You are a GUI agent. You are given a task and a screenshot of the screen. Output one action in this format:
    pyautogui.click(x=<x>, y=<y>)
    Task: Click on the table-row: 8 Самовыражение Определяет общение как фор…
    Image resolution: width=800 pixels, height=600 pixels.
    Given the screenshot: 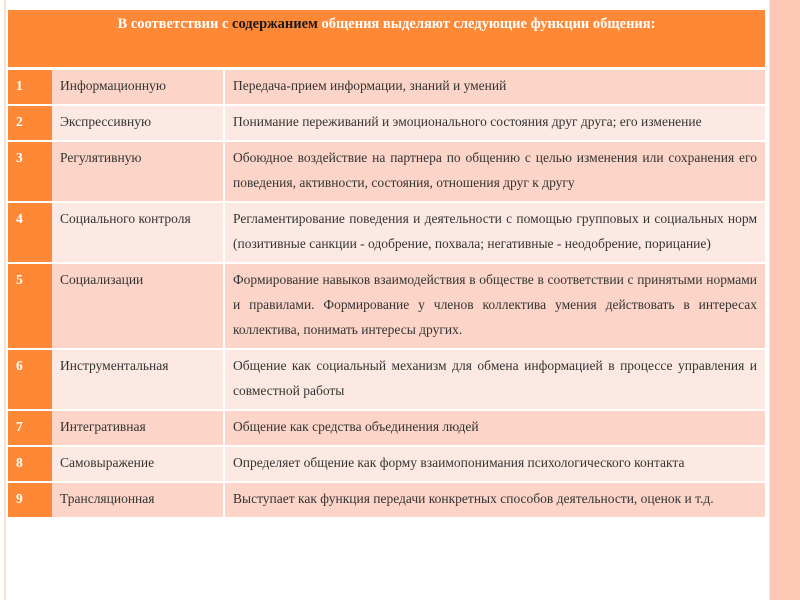 What is the action you would take?
    pyautogui.click(x=386, y=464)
    